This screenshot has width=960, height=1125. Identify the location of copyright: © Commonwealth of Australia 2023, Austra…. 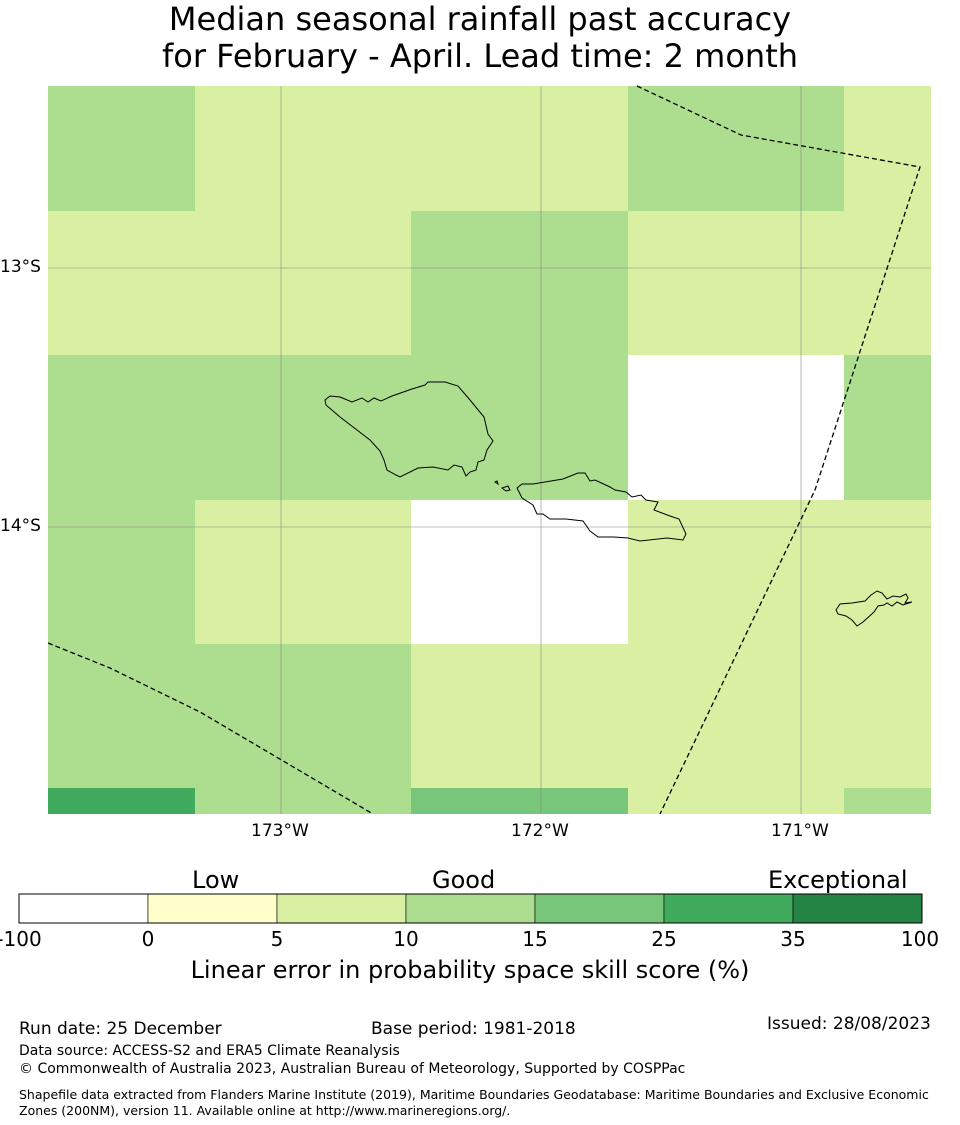
(352, 1069).